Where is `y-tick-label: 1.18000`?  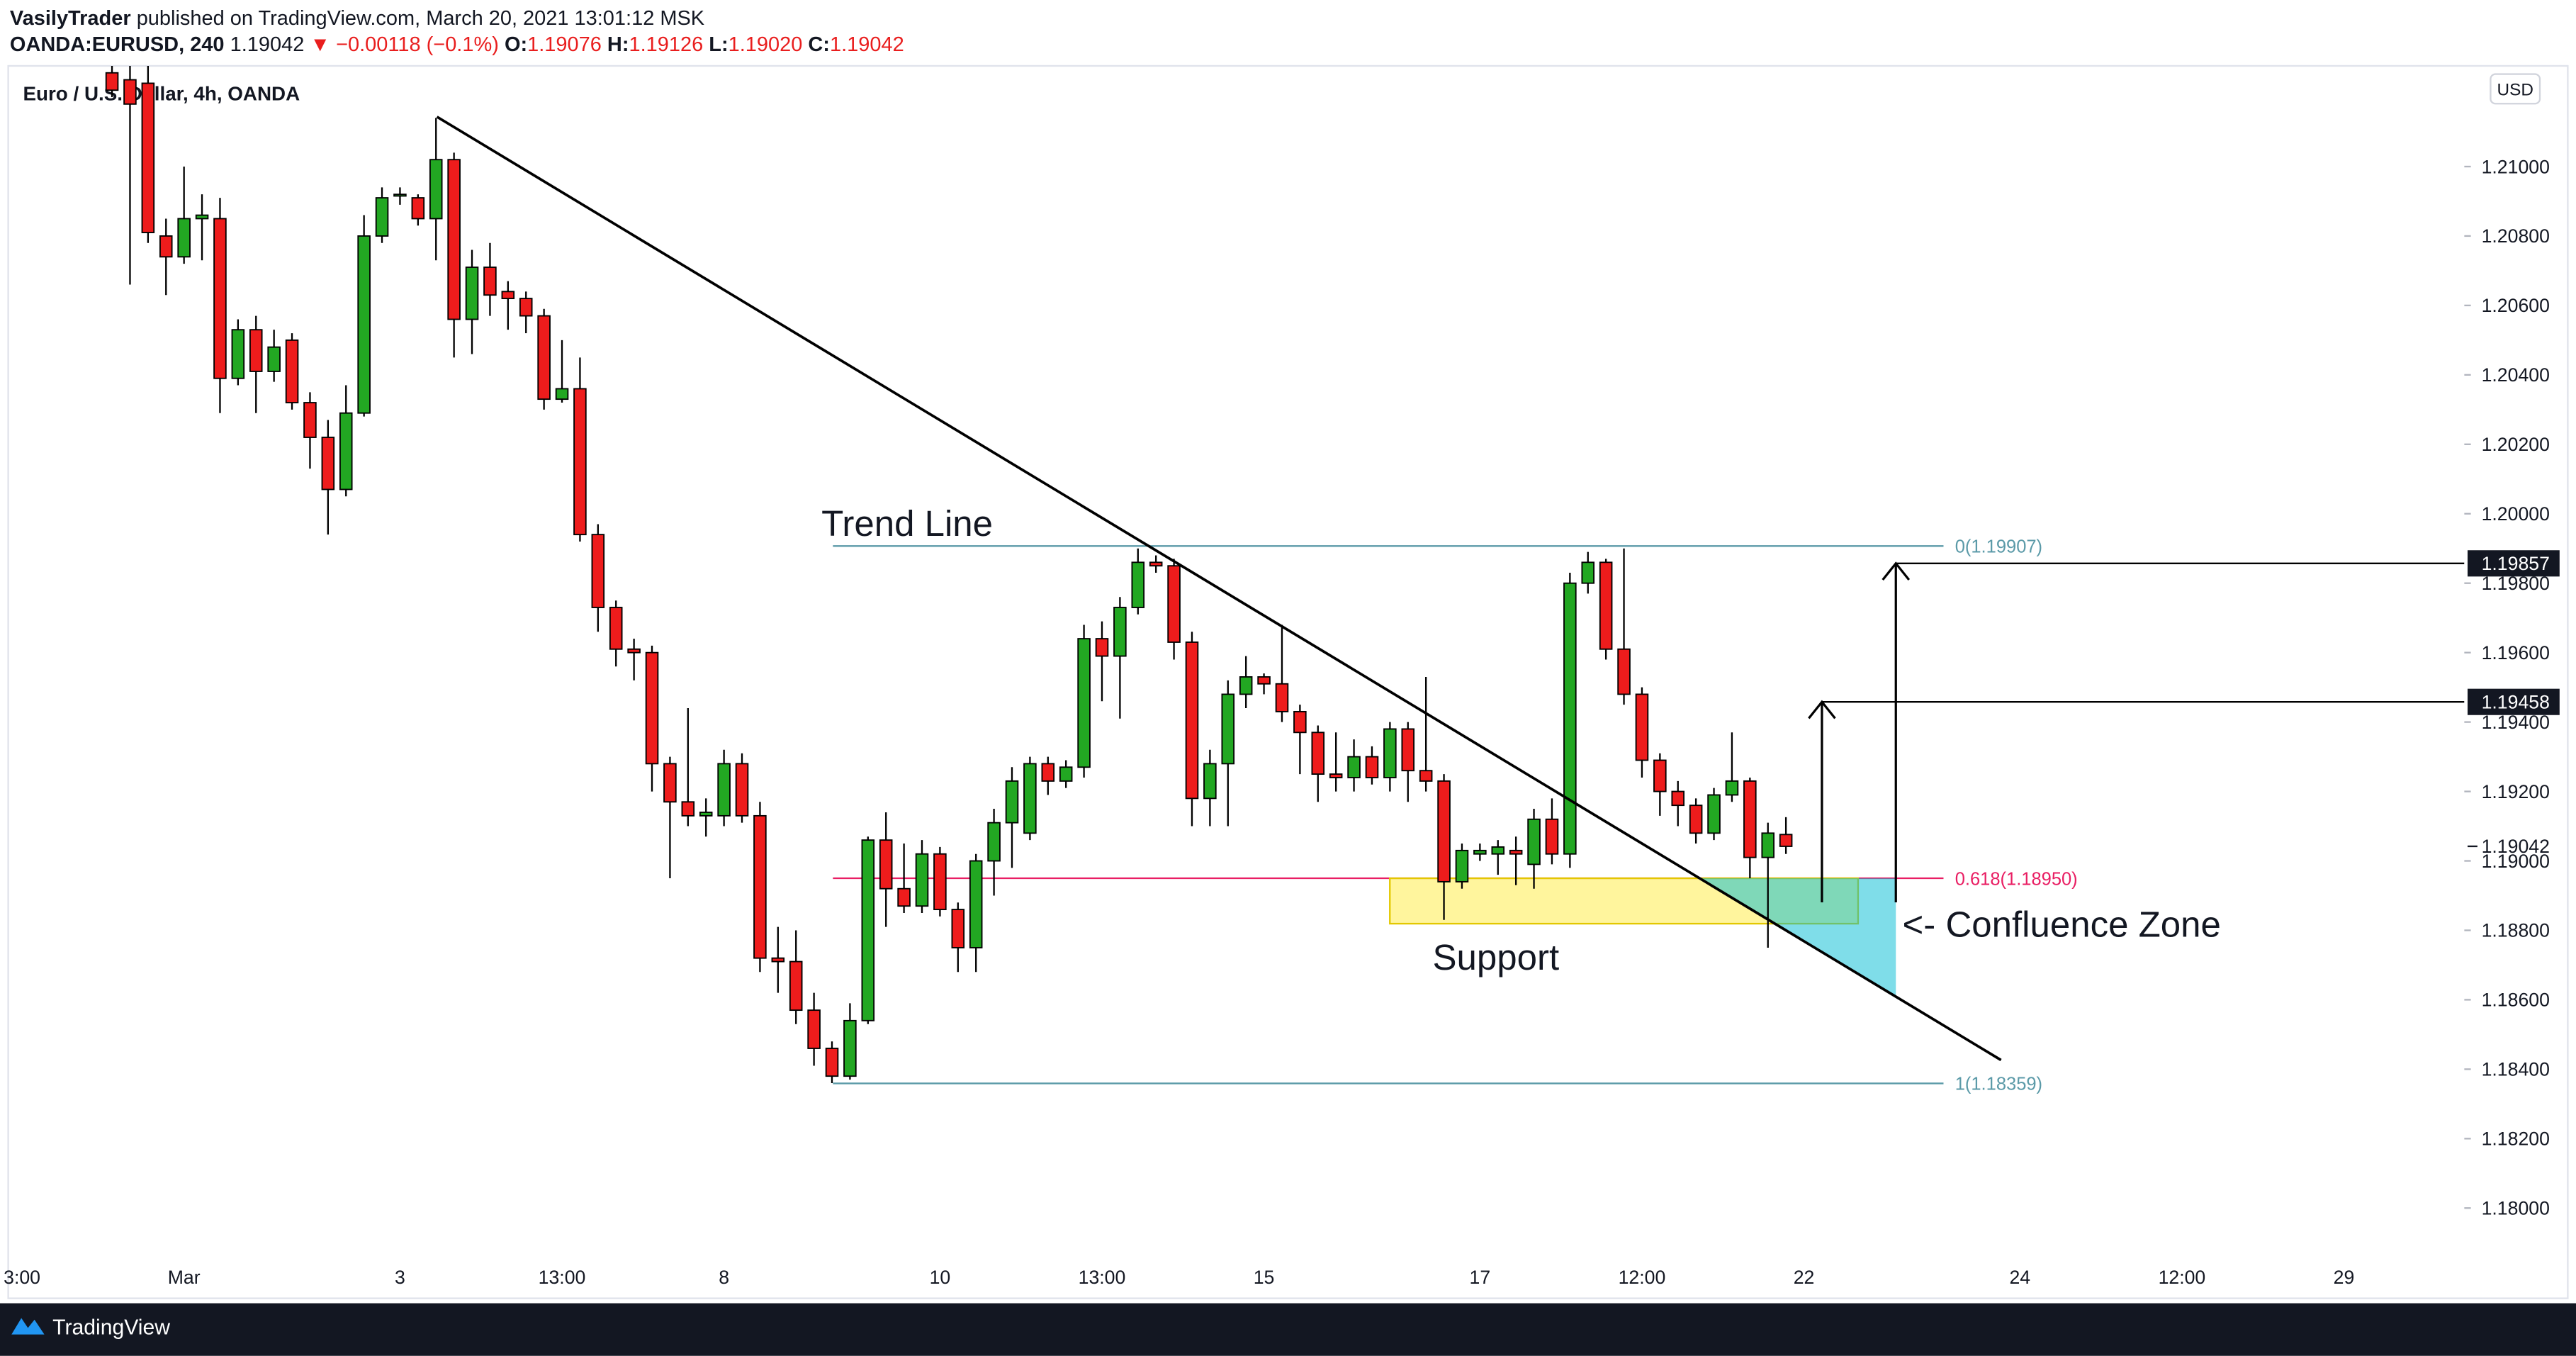
y-tick-label: 1.18000 is located at coordinates (2516, 1208).